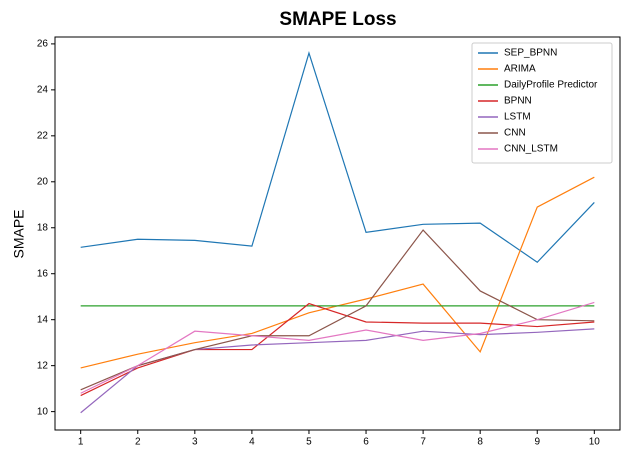 The height and width of the screenshot is (450, 628). What do you see at coordinates (19, 233) in the screenshot?
I see `y-axis-label: SMAPE` at bounding box center [19, 233].